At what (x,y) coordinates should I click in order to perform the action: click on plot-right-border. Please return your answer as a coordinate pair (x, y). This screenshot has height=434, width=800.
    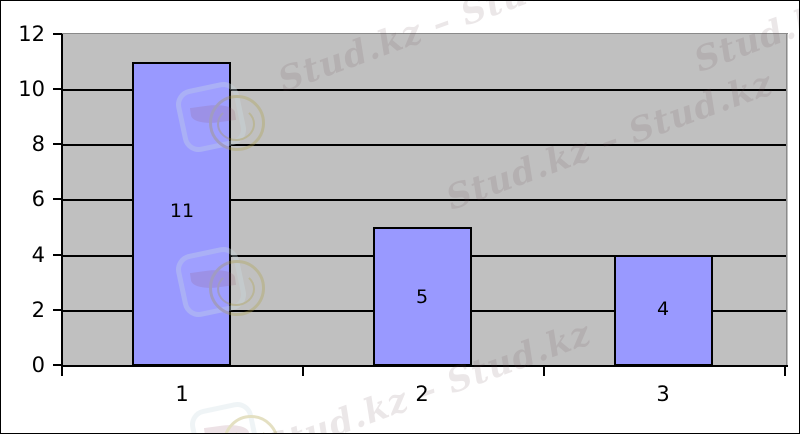
    Looking at the image, I should click on (786, 199).